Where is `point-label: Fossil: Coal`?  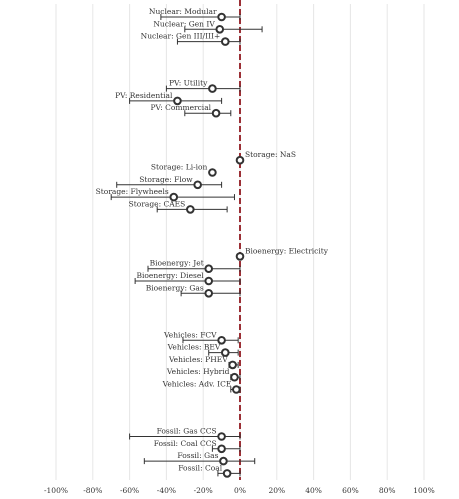
point-label: Fossil: Coal is located at coordinates (200, 467).